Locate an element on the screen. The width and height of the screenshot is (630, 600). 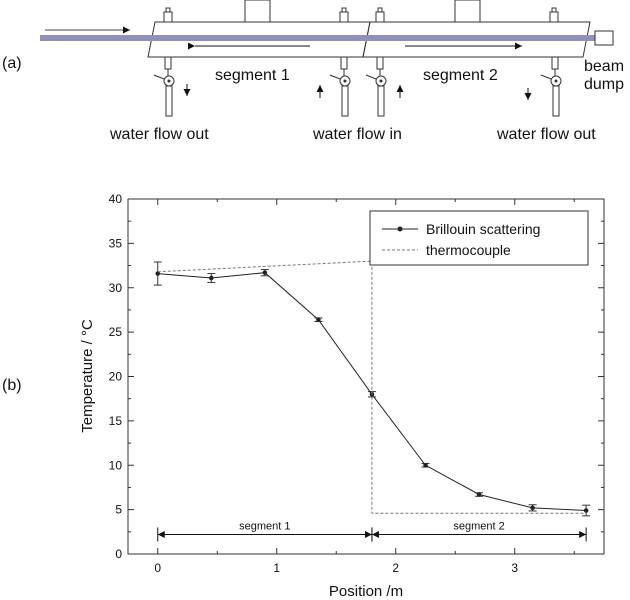
valve-middle-in is located at coordinates (340, 86).